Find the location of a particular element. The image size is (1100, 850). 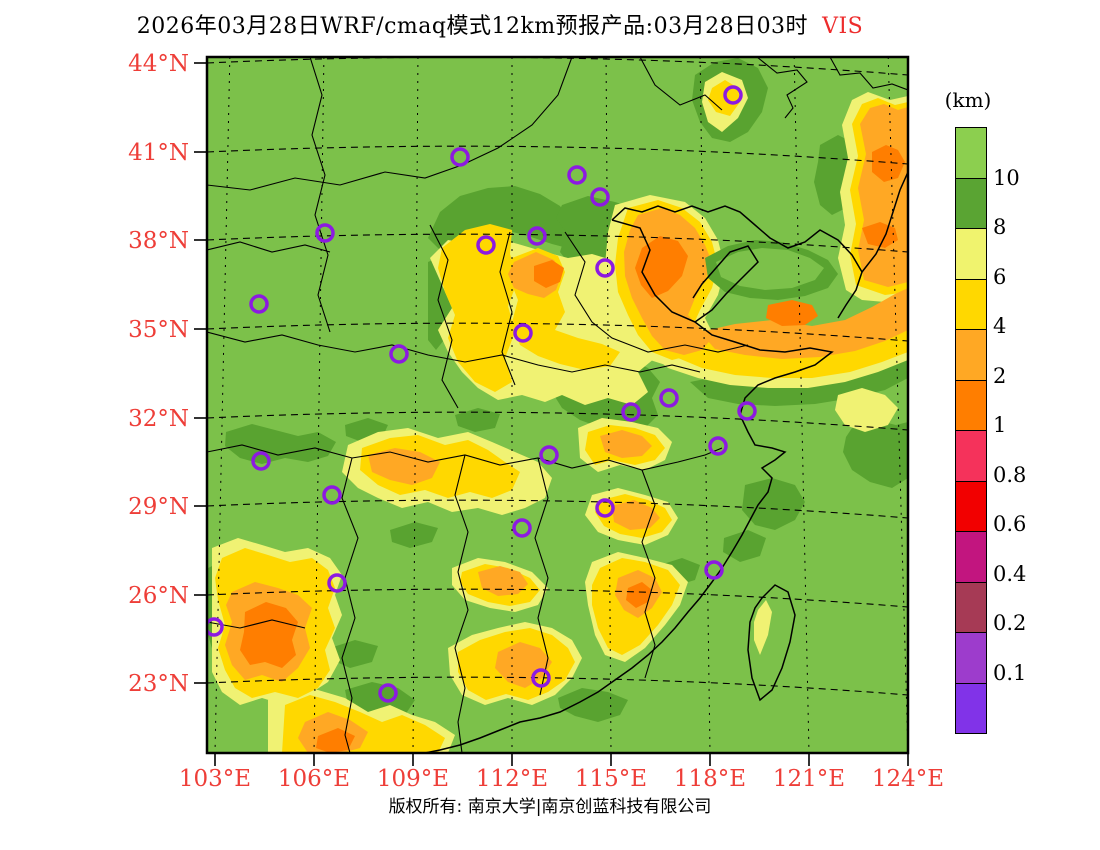

legend-unit-label: (km) is located at coordinates (968, 100).